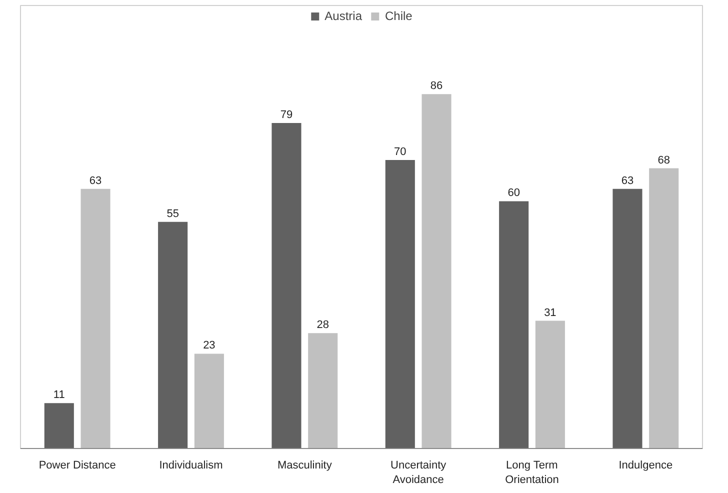 This screenshot has height=493, width=728. What do you see at coordinates (664, 160) in the screenshot?
I see `data-label: 68` at bounding box center [664, 160].